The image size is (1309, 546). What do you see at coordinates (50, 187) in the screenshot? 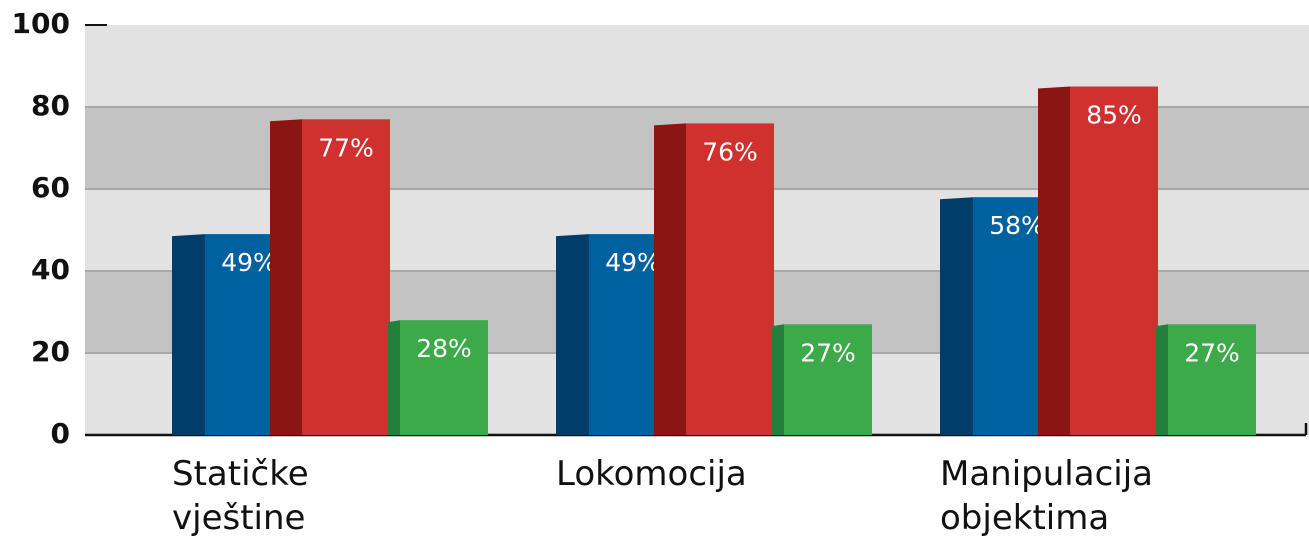
I see `y-tick-label: 60` at bounding box center [50, 187].